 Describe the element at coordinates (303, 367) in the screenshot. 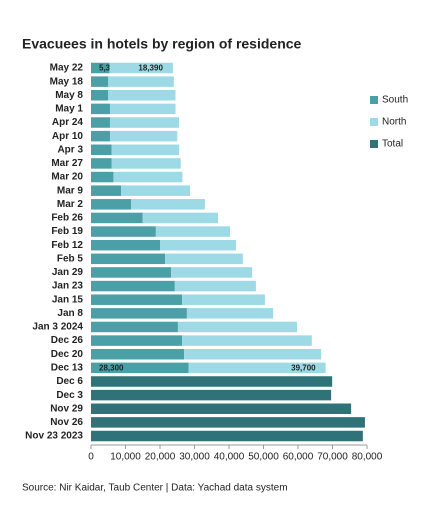

I see `value-label: 39,700` at that location.